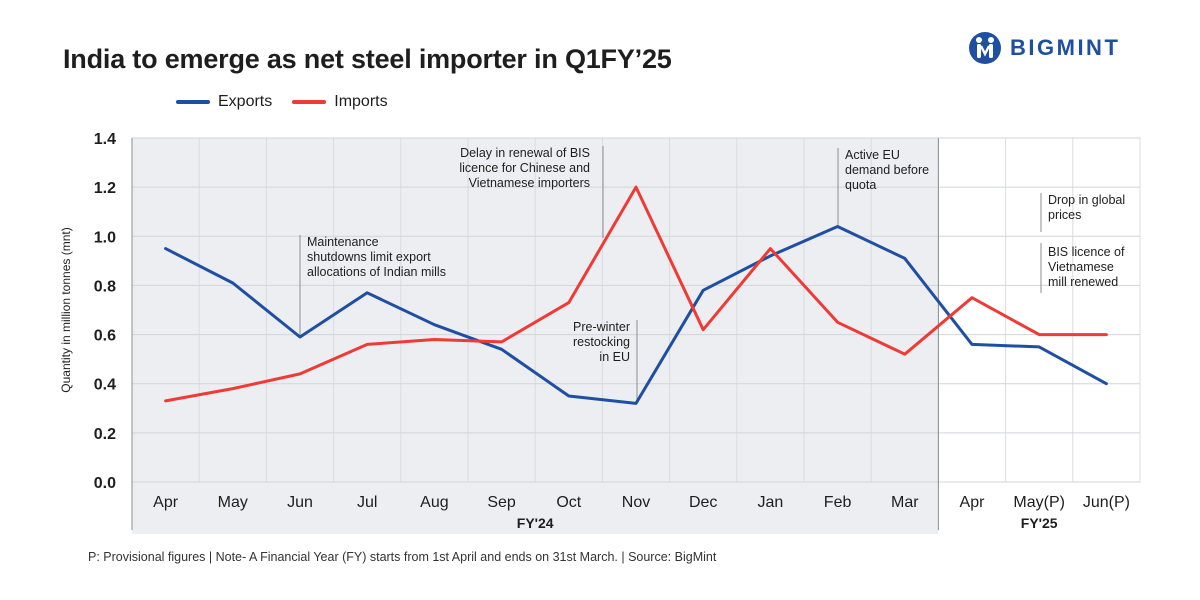 The image size is (1200, 600). What do you see at coordinates (1064, 215) in the screenshot?
I see `annotation-text: prices` at bounding box center [1064, 215].